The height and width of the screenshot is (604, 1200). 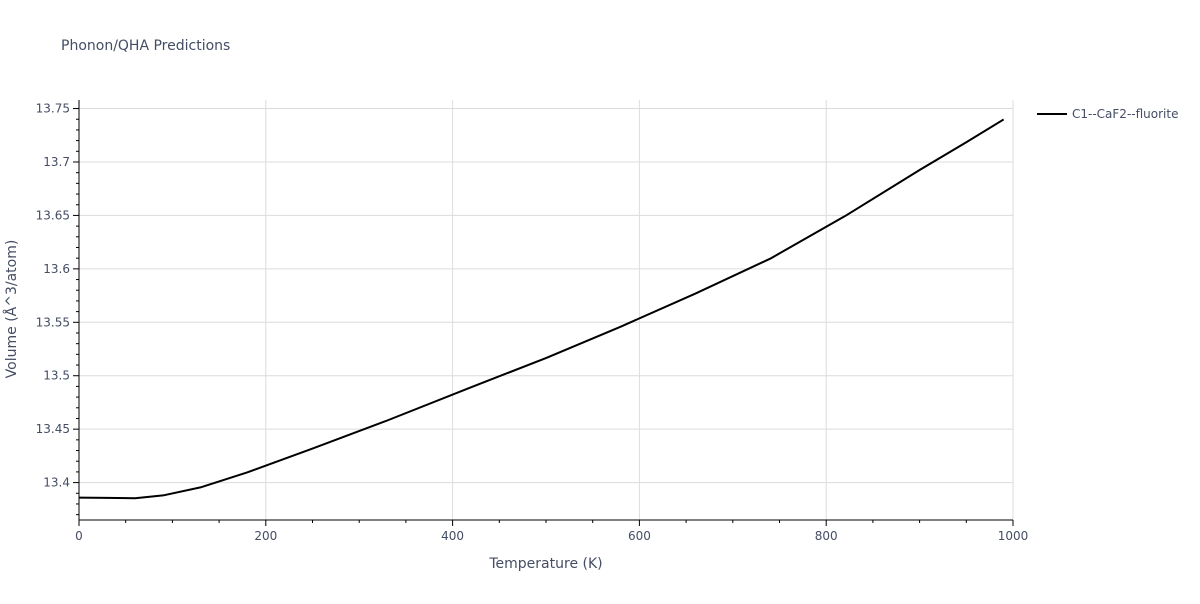 What do you see at coordinates (56, 269) in the screenshot?
I see `y-tick-label: 13.6` at bounding box center [56, 269].